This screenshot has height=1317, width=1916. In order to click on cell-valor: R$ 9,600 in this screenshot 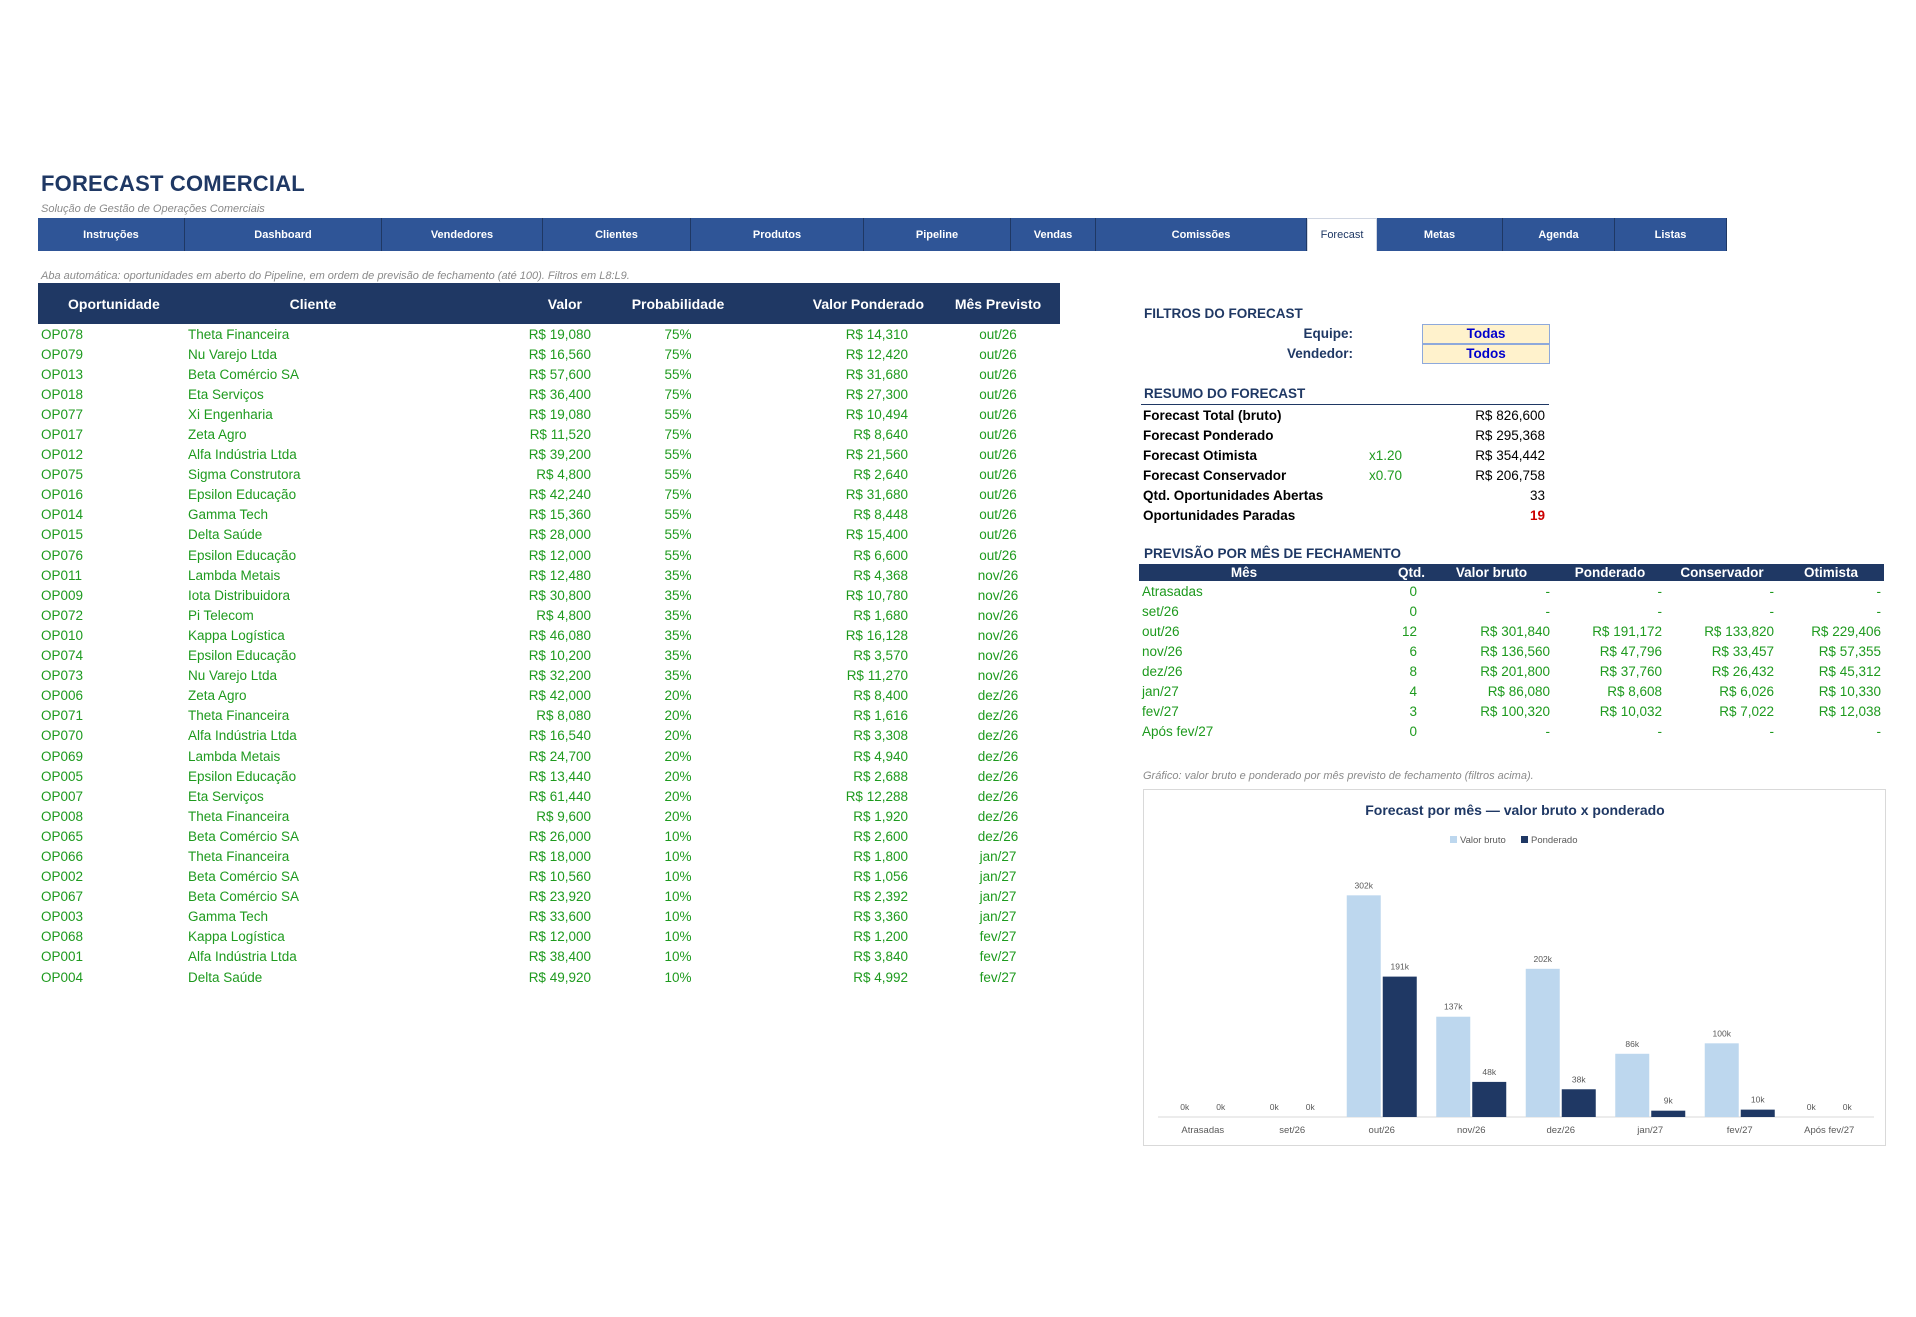, I will do `click(563, 816)`.